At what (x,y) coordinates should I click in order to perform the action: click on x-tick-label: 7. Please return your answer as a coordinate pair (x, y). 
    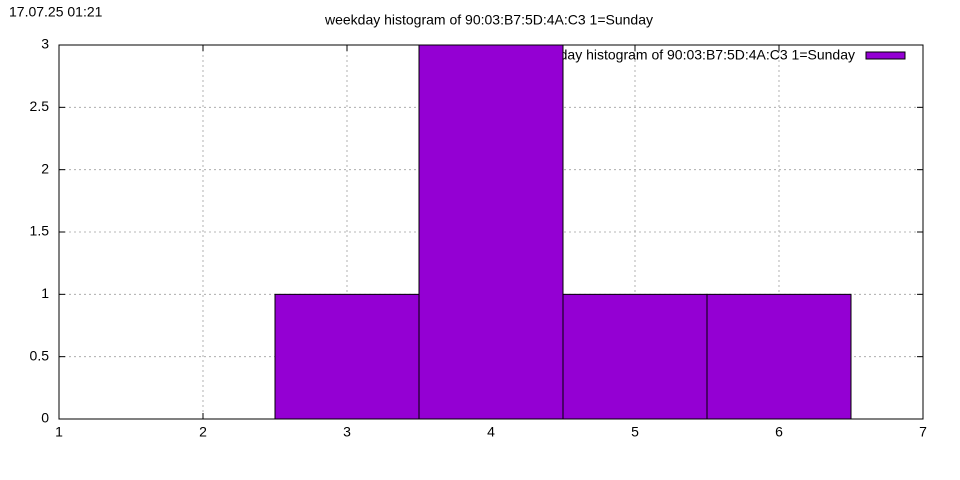
    Looking at the image, I should click on (923, 432).